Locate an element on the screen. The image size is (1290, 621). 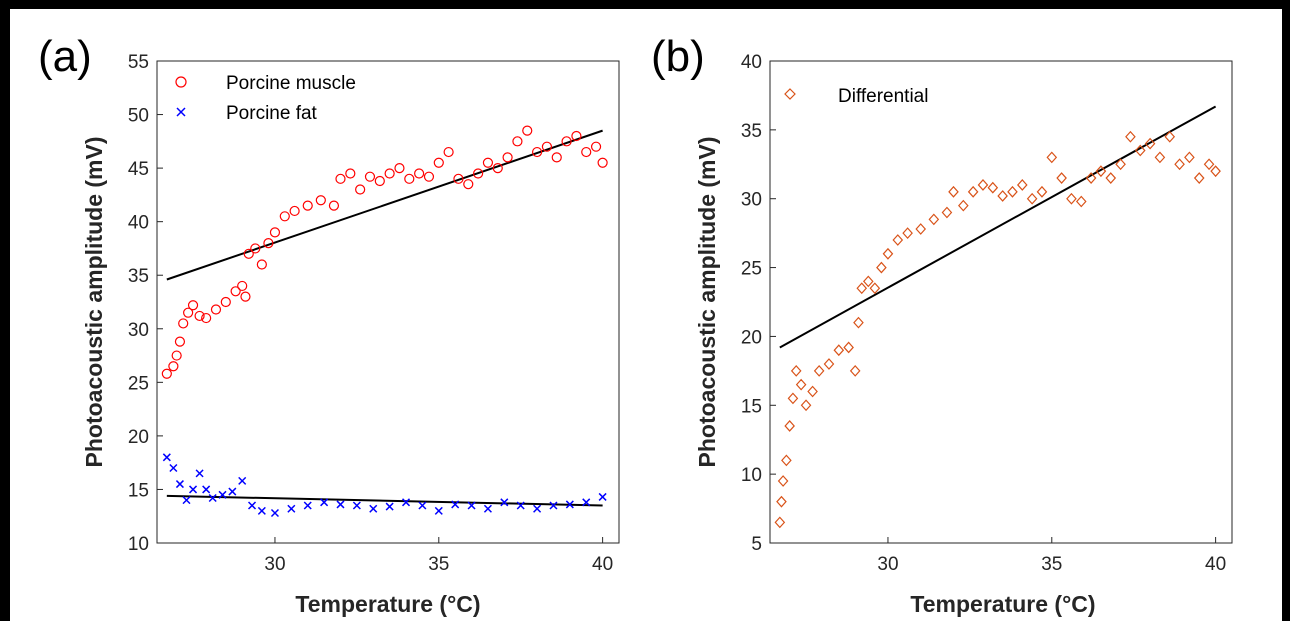
panel-b-label: (b) is located at coordinates (678, 56).